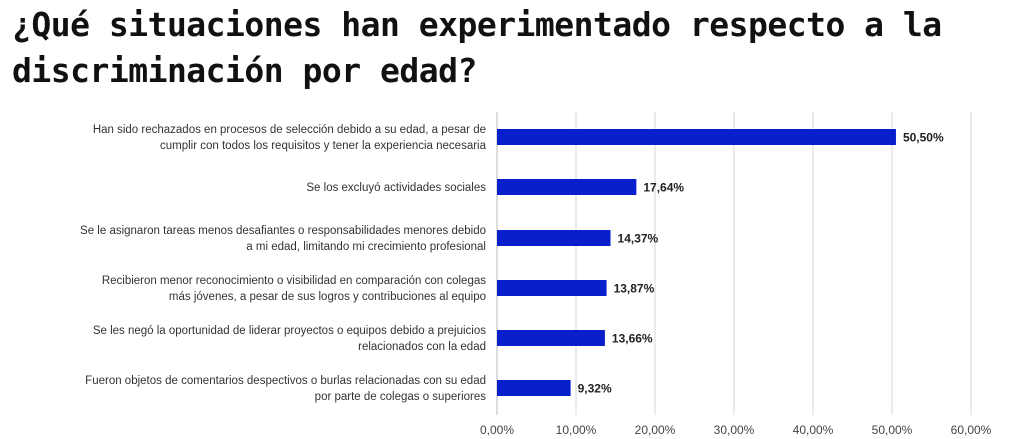 The height and width of the screenshot is (439, 1024). I want to click on x-tick-label: 0,00%, so click(497, 430).